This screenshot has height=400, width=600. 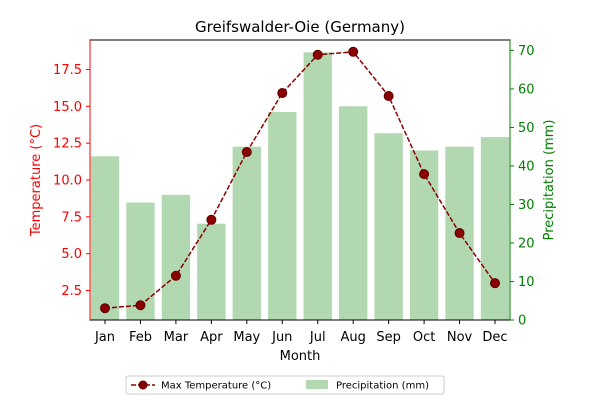 I want to click on precipitation-bar-aug, so click(x=353, y=213).